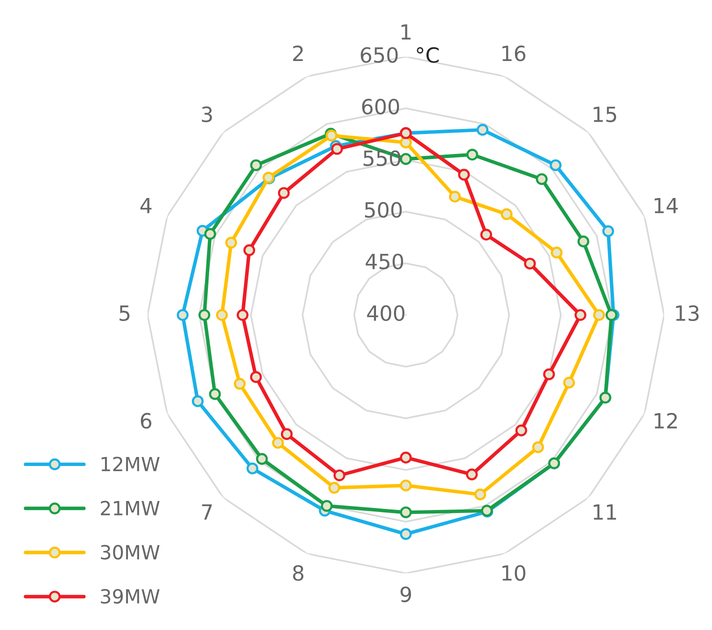 The image size is (712, 630). What do you see at coordinates (406, 32) in the screenshot?
I see `spoke-label: 1` at bounding box center [406, 32].